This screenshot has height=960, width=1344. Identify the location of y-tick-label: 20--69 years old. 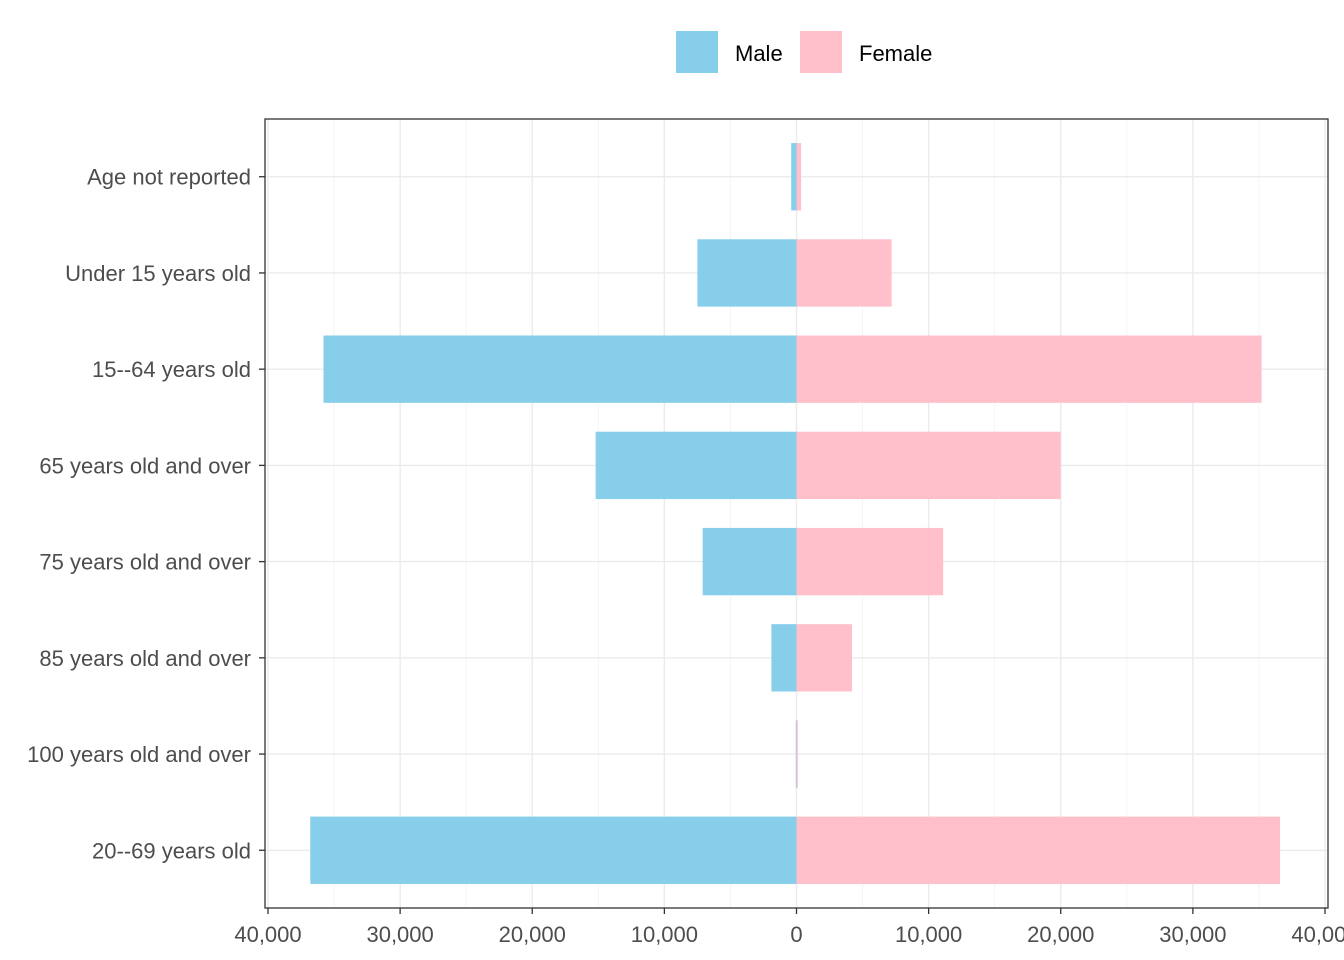
(171, 850).